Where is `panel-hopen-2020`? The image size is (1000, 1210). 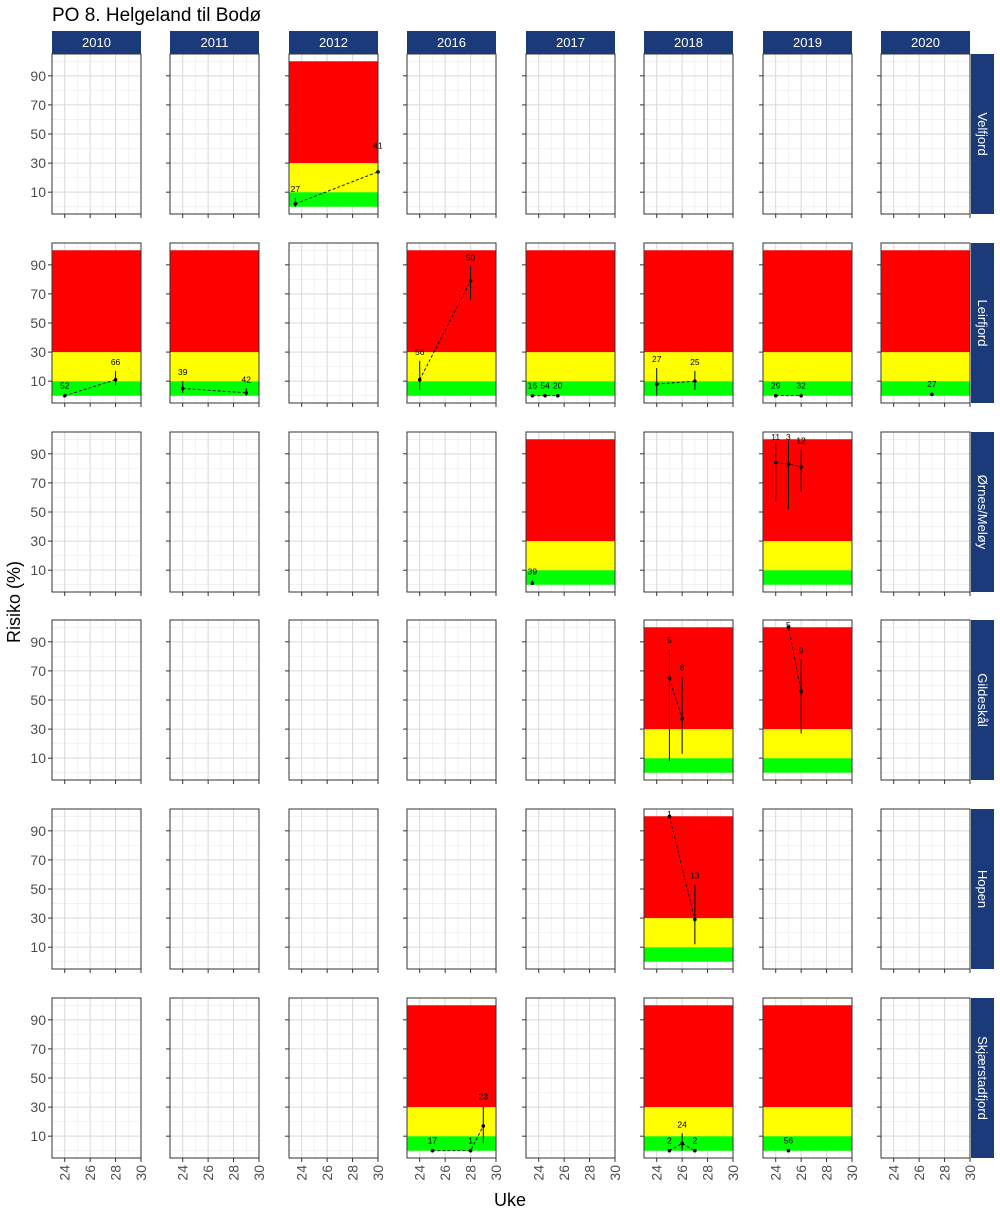 panel-hopen-2020 is located at coordinates (925, 889).